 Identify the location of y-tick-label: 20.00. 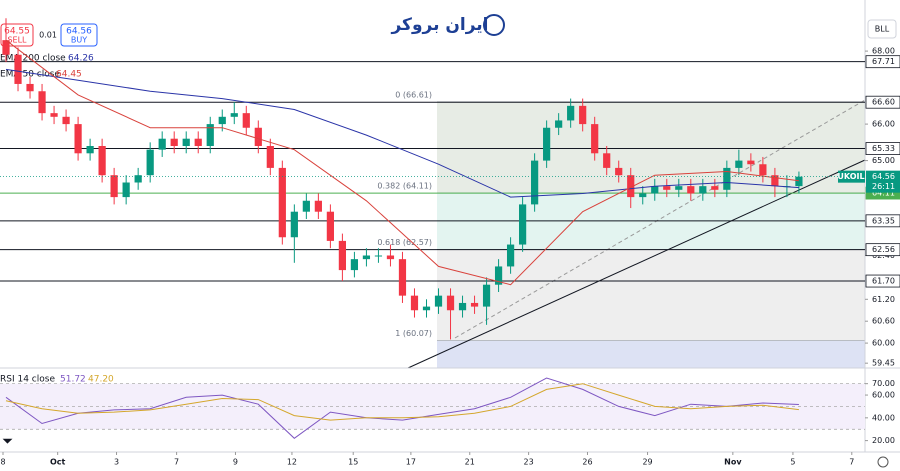
(883, 440).